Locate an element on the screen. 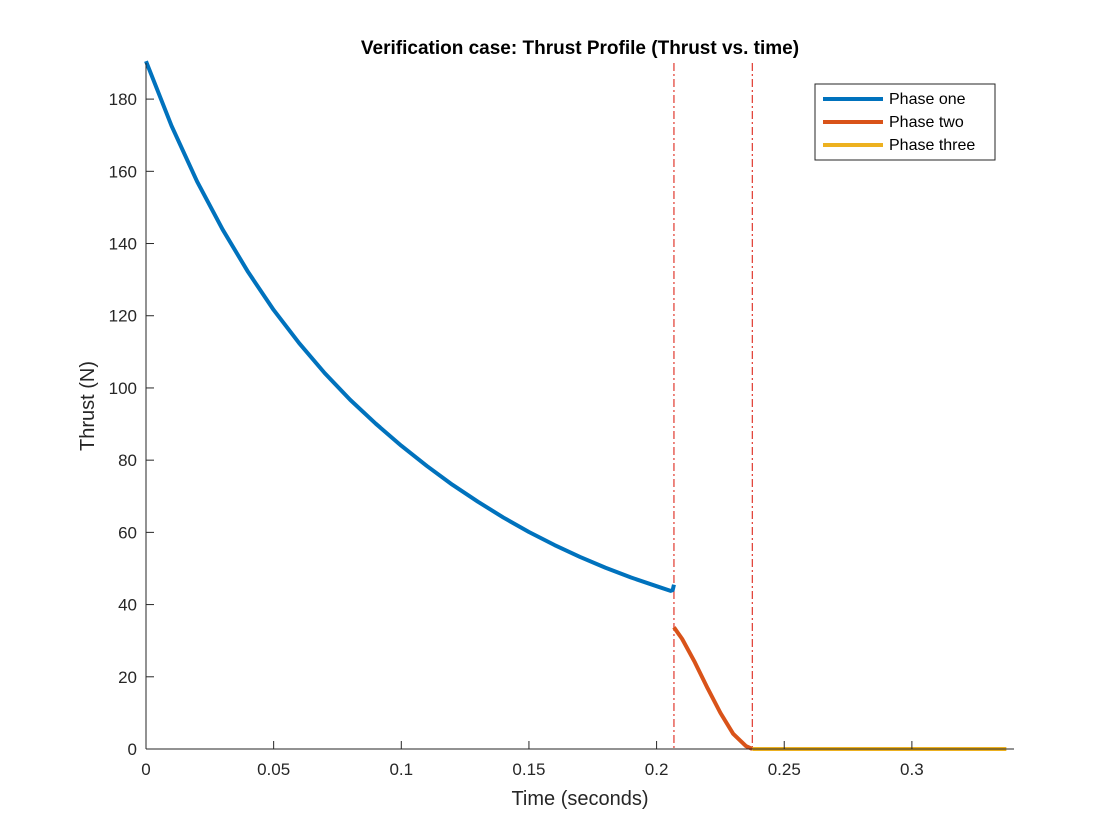 This screenshot has width=1120, height=840. y-tick-label: 140 is located at coordinates (123, 244).